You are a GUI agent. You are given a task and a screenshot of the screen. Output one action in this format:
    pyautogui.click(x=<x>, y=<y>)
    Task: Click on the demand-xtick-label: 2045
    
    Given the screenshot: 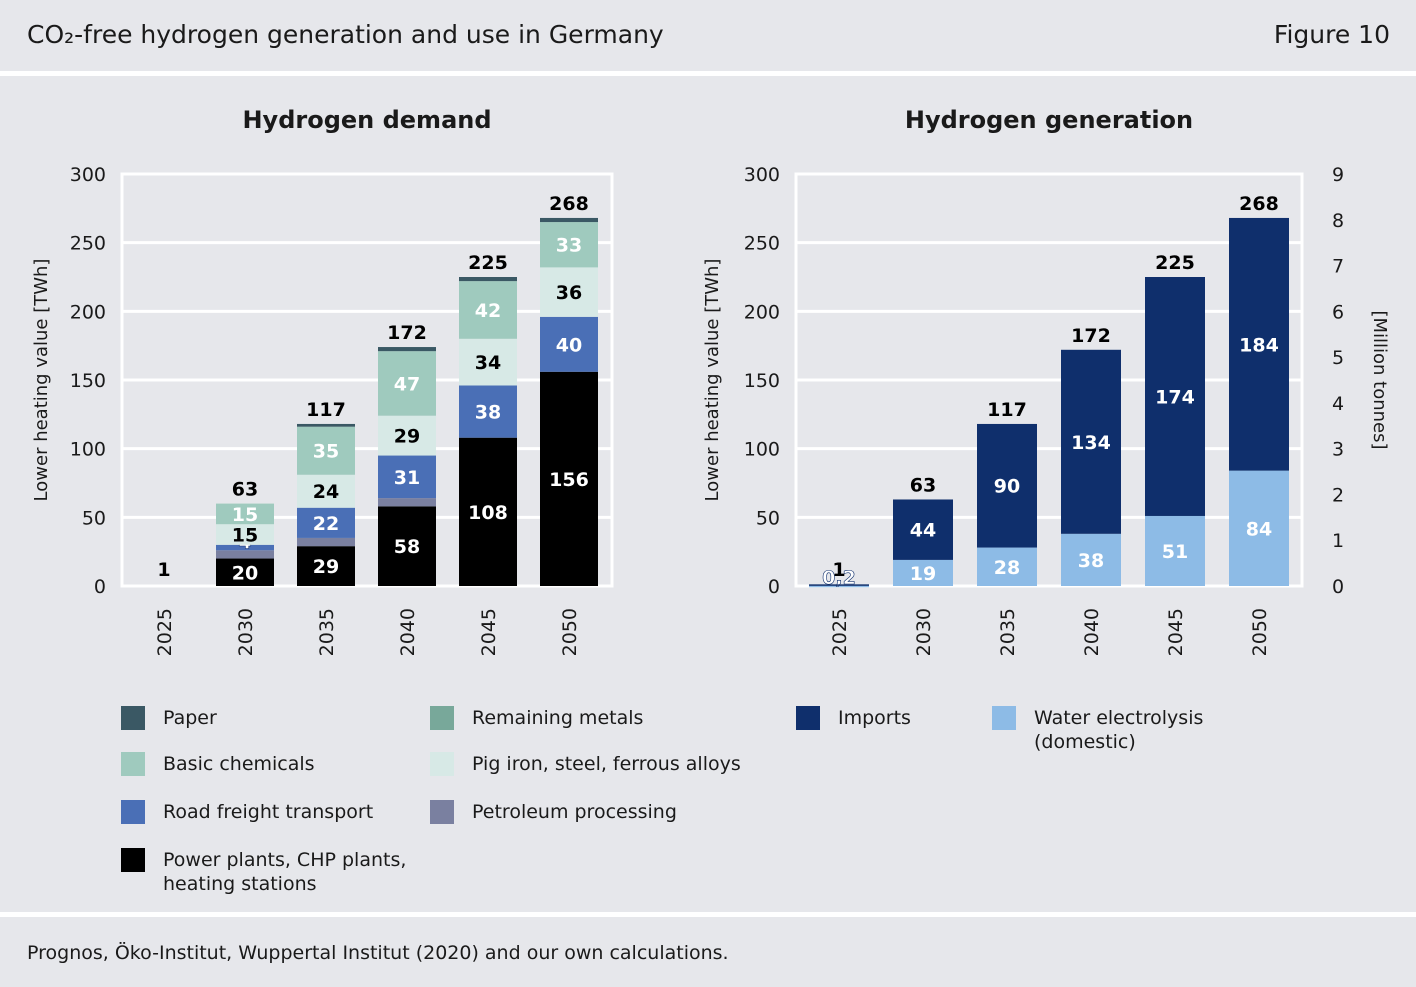 What is the action you would take?
    pyautogui.click(x=489, y=632)
    